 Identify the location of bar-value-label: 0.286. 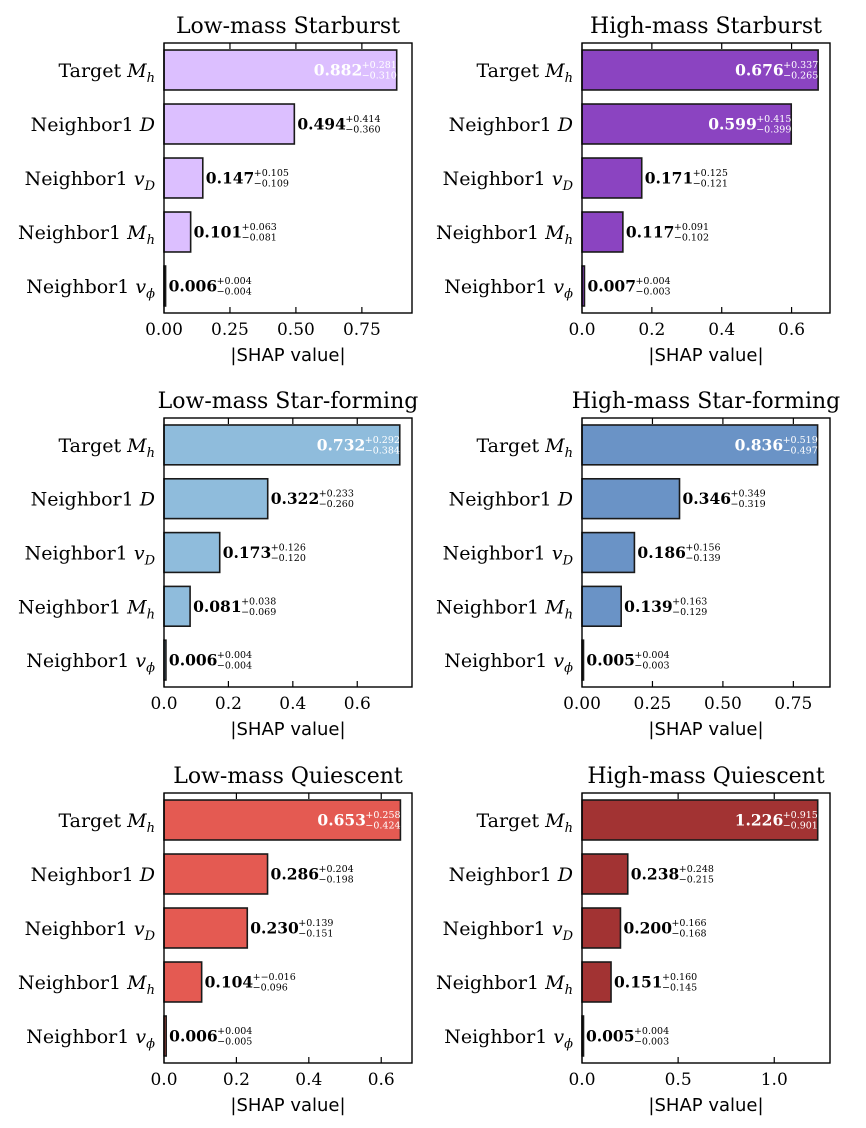
(295, 874).